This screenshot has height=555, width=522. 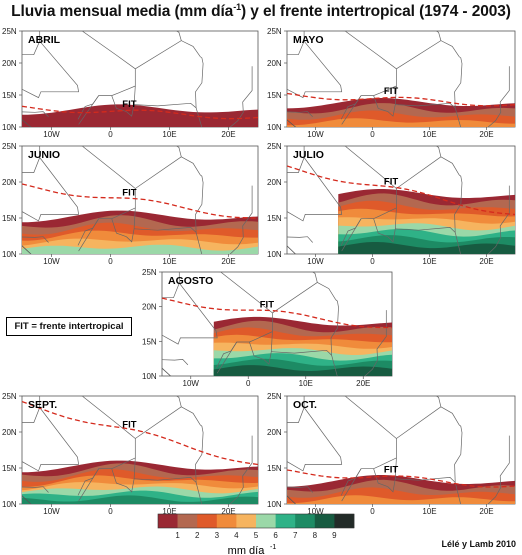 I want to click on colorbar-tick-label: 4, so click(x=236, y=535).